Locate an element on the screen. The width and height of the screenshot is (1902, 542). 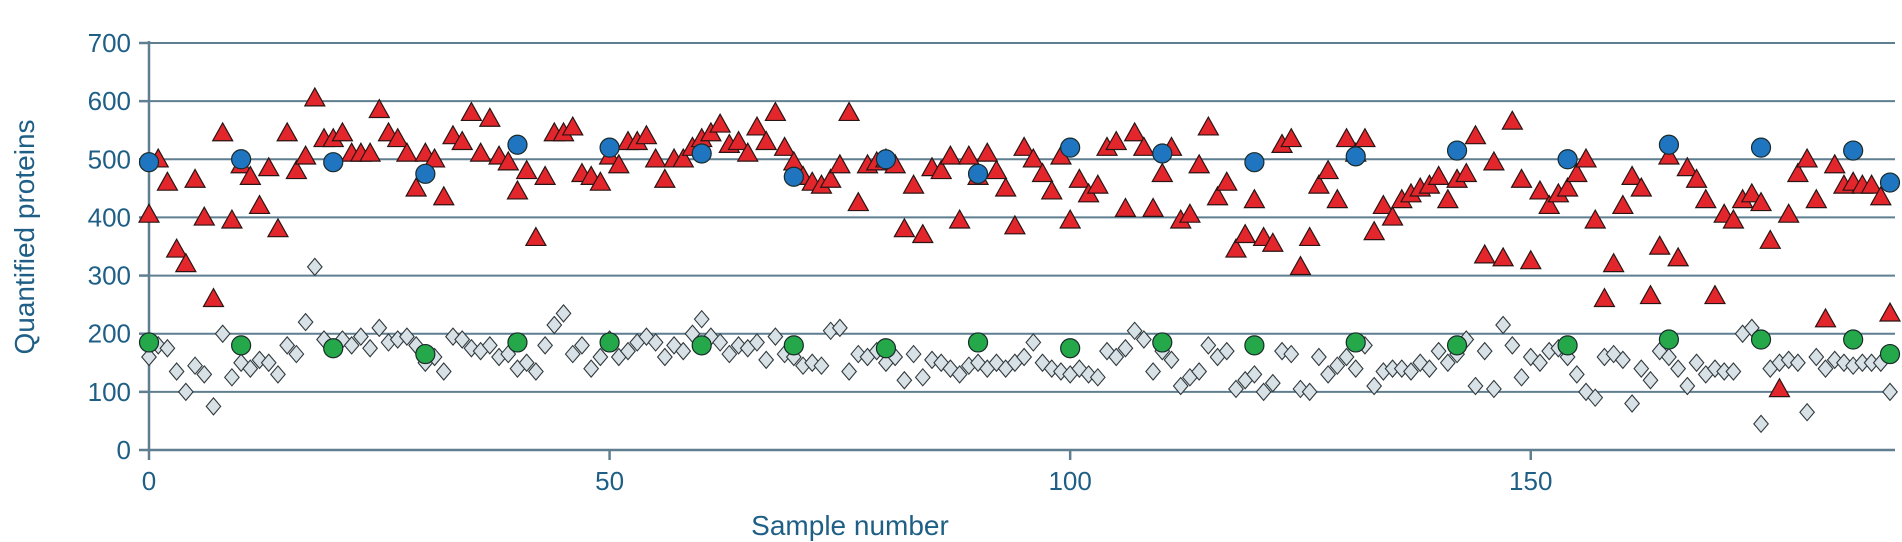
x-tick-label-150: 150 is located at coordinates (1530, 481).